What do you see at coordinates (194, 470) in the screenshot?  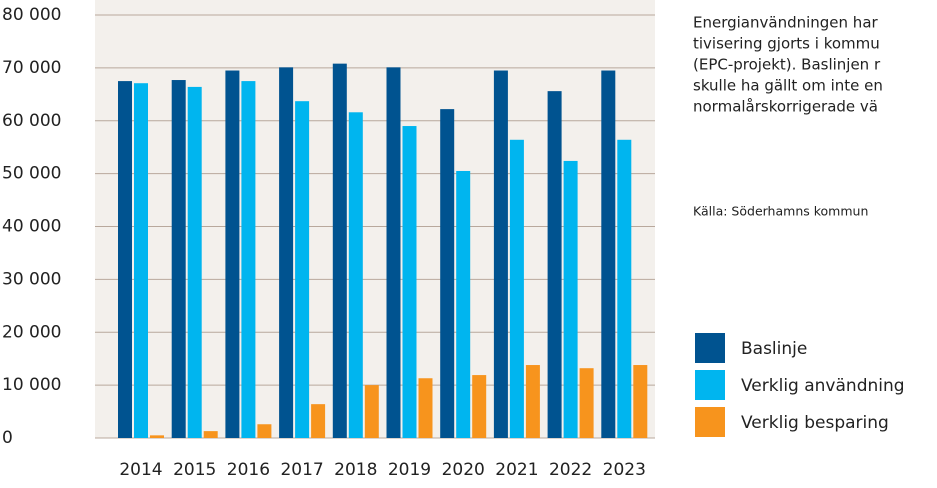 I see `x-tick-label: 2015` at bounding box center [194, 470].